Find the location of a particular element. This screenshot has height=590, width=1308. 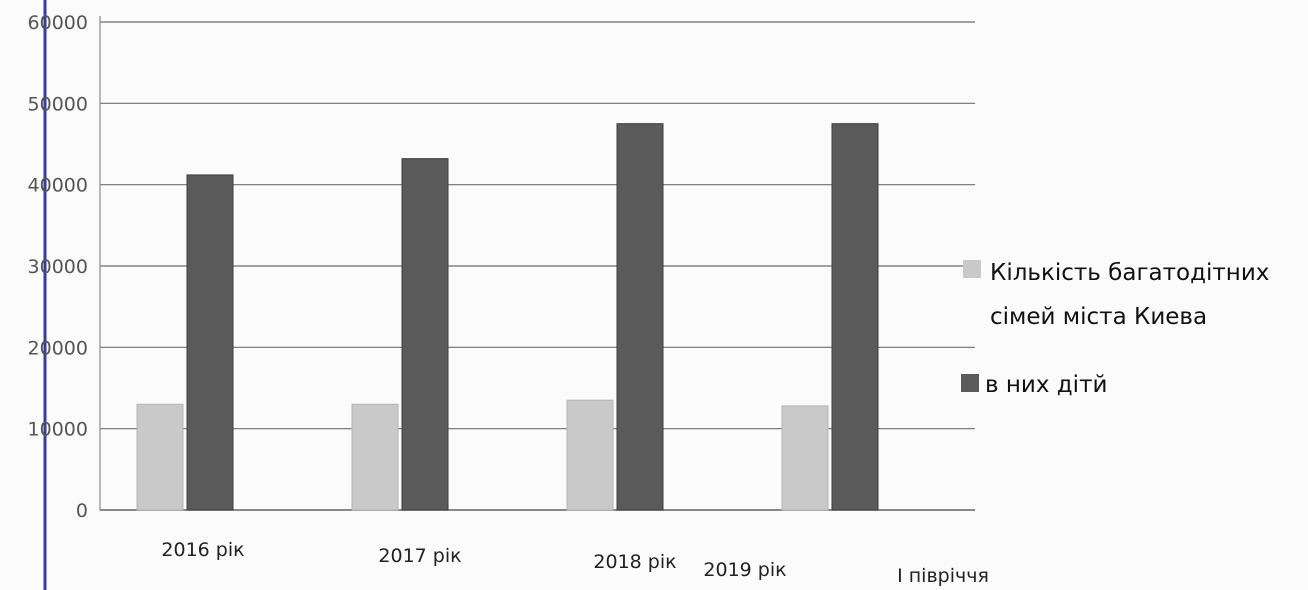

y-tick-label: 20000 is located at coordinates (58, 348).